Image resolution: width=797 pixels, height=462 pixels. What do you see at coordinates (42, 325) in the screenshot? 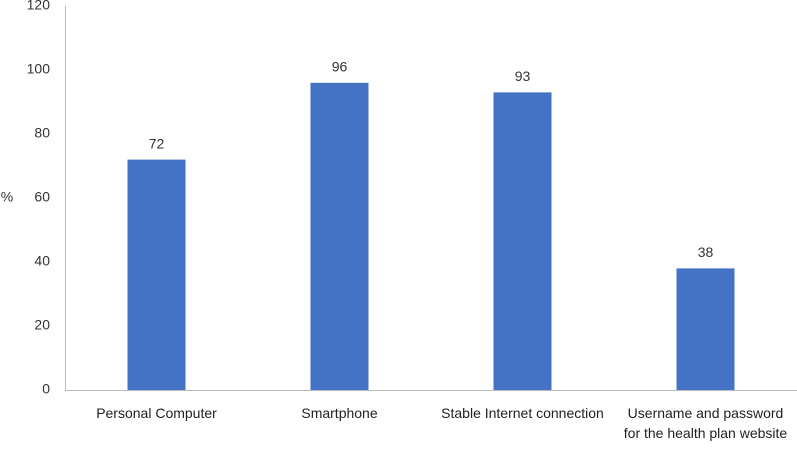
I see `y-tick-label: 20` at bounding box center [42, 325].